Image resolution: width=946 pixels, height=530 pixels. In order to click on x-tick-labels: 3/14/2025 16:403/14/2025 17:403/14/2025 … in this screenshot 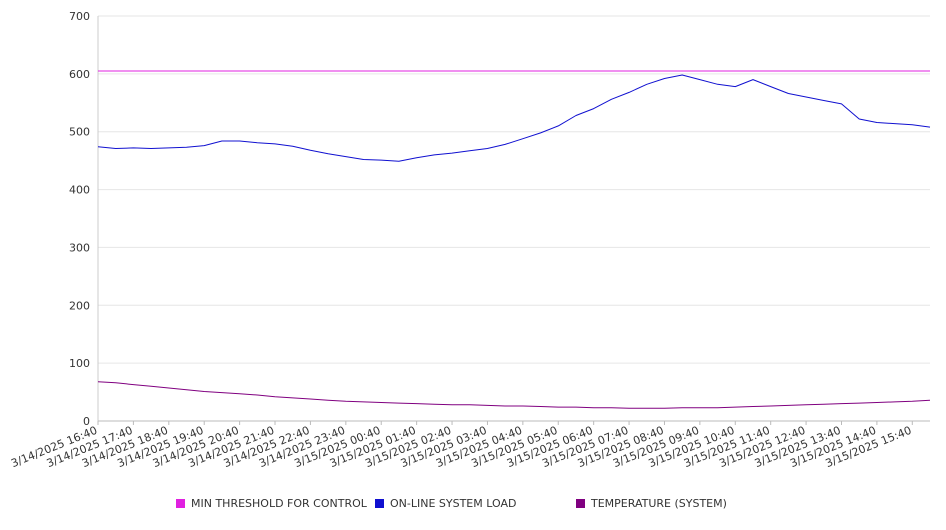, I will do `click(461, 447)`.